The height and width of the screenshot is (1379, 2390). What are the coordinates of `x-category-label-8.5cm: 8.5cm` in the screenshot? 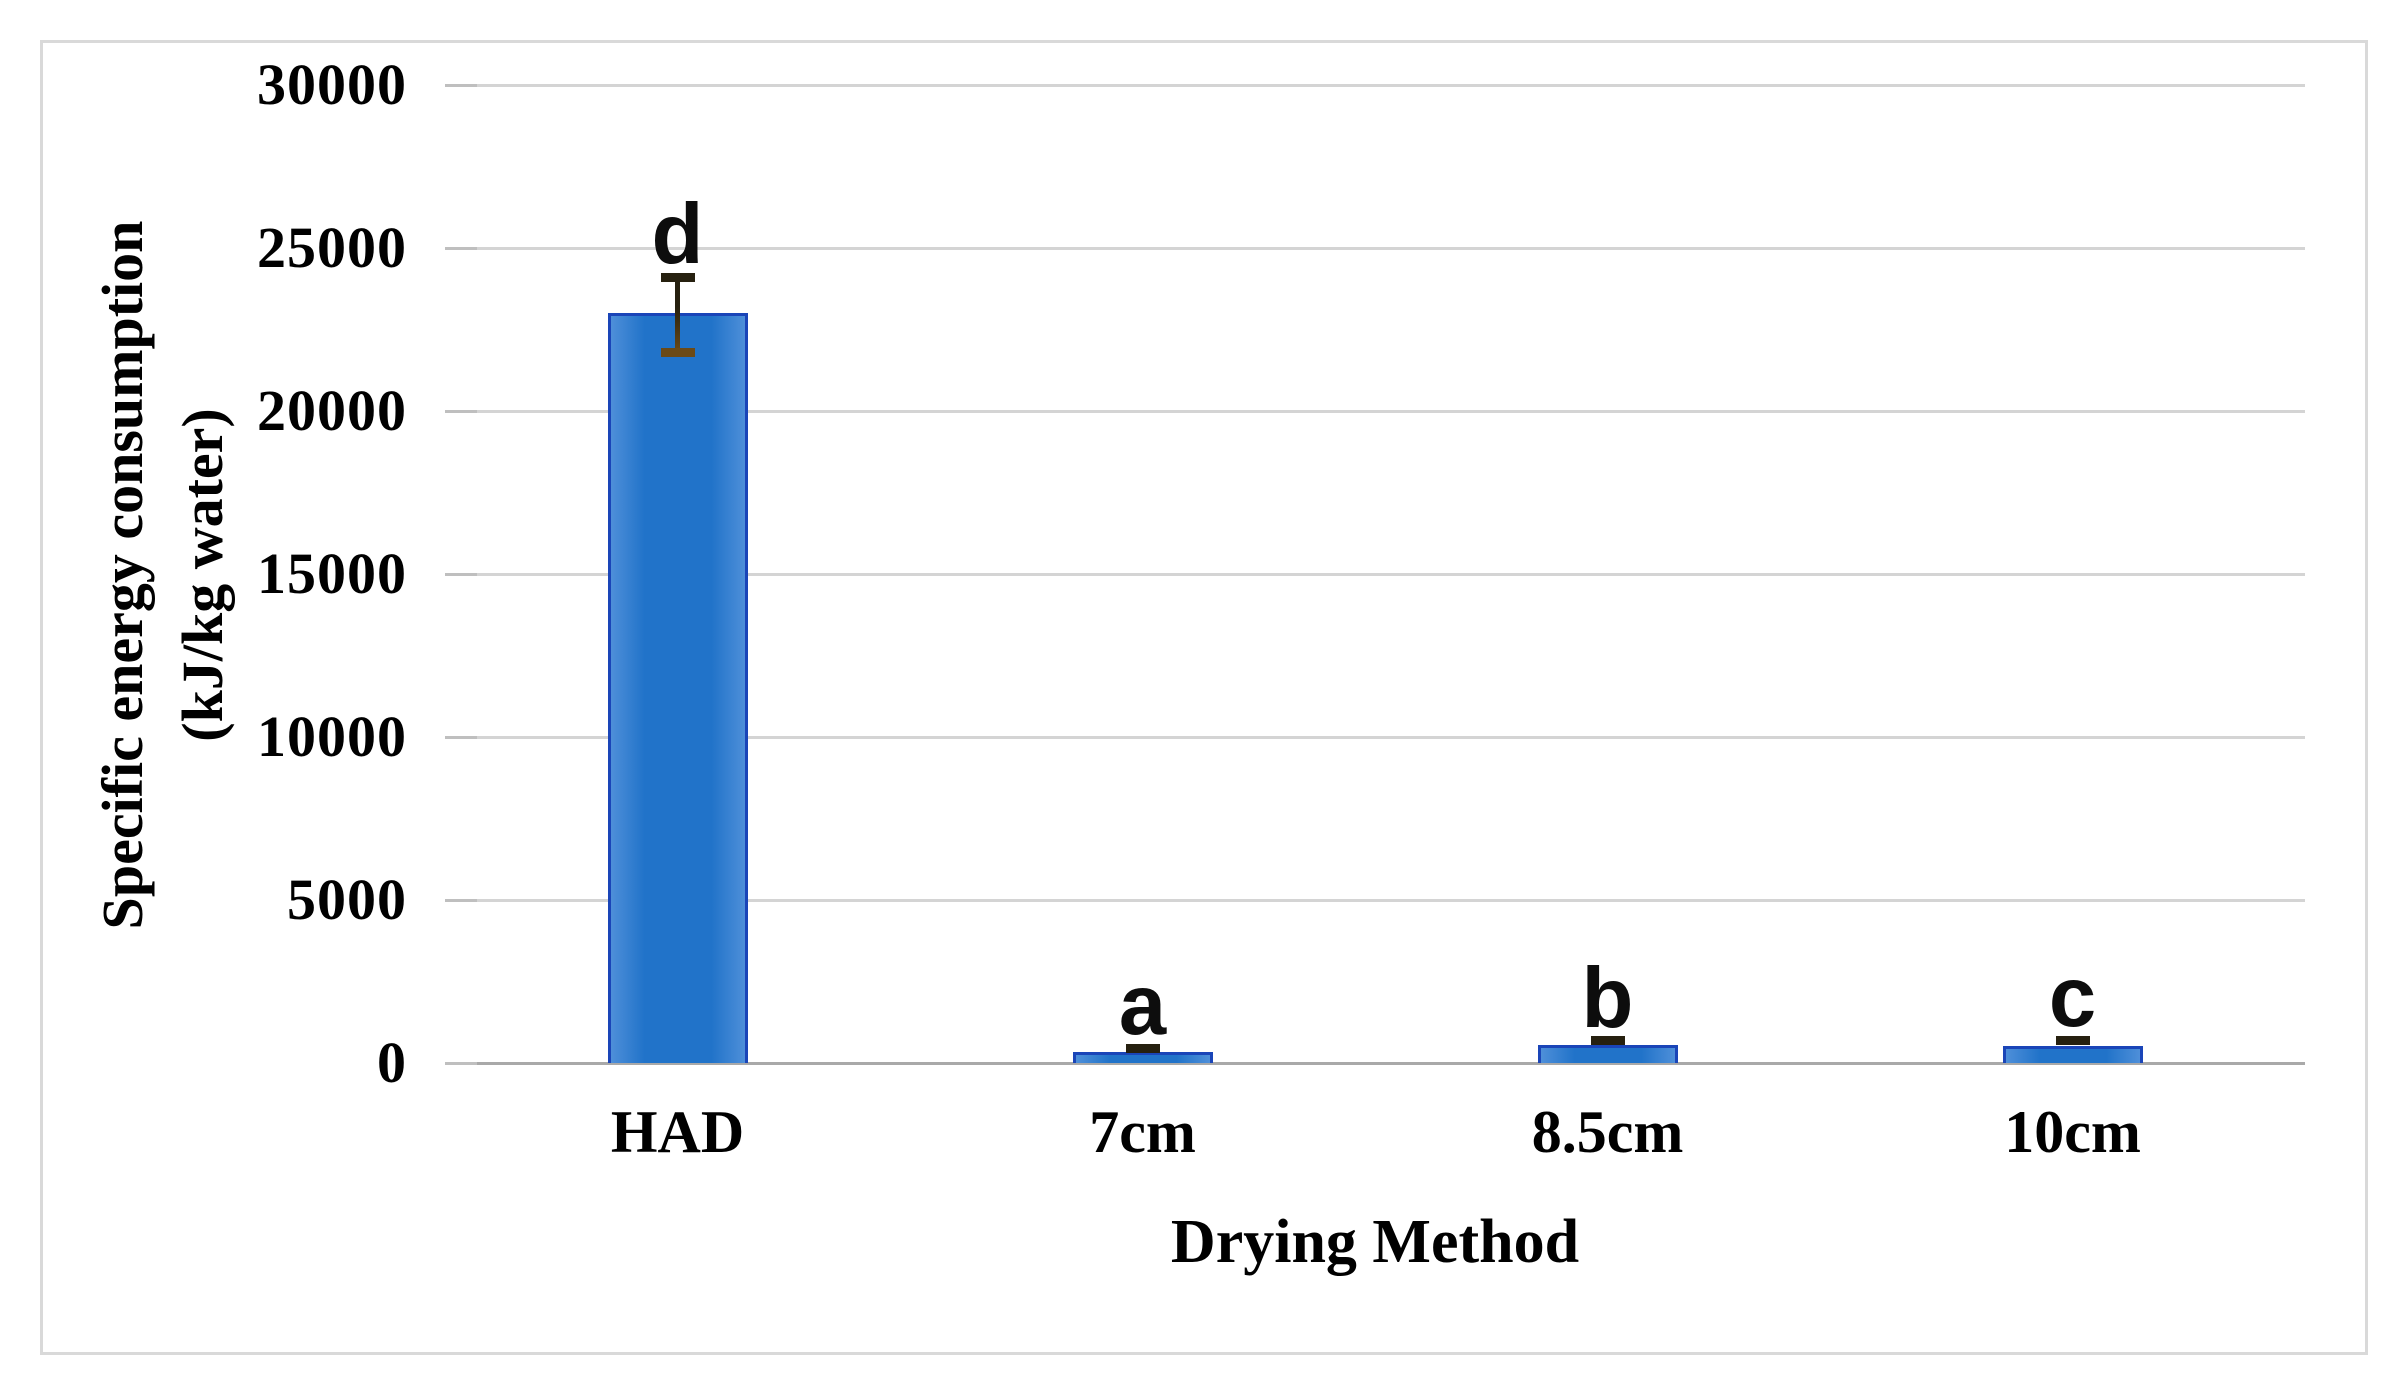 It's located at (1607, 1132).